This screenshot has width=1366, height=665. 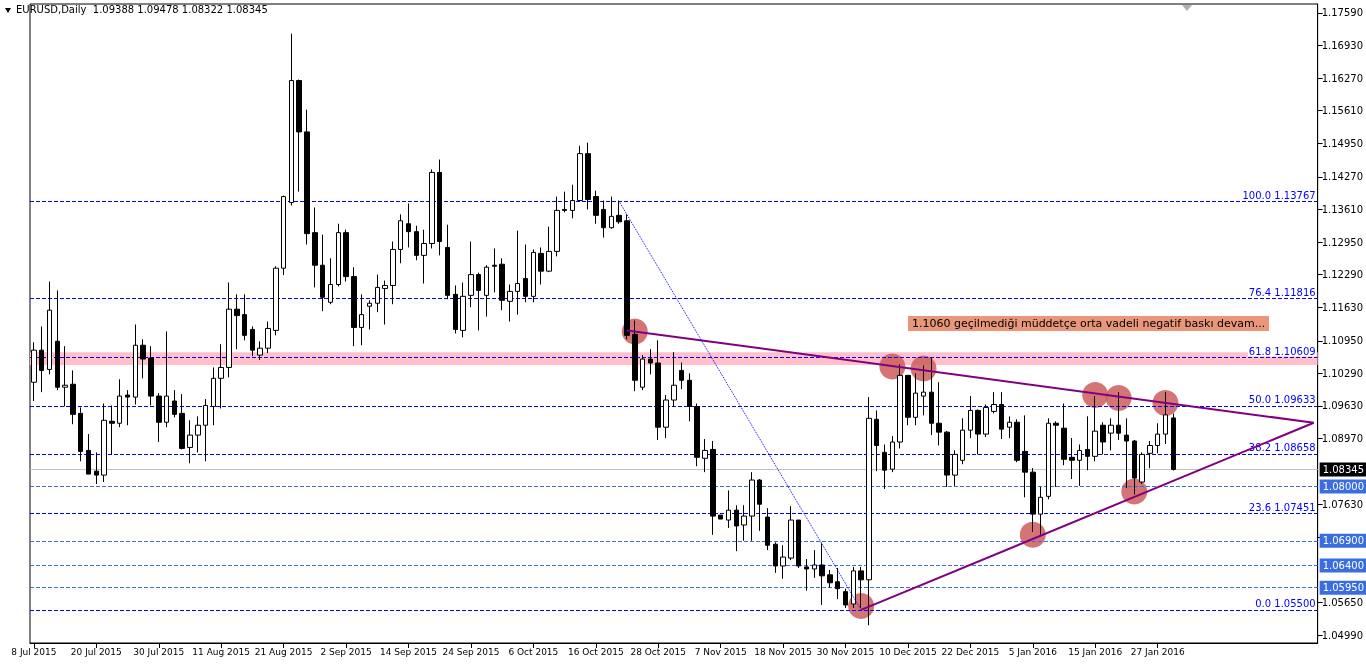 I want to click on x-tick-label: 7 Nov 2015, so click(x=720, y=651).